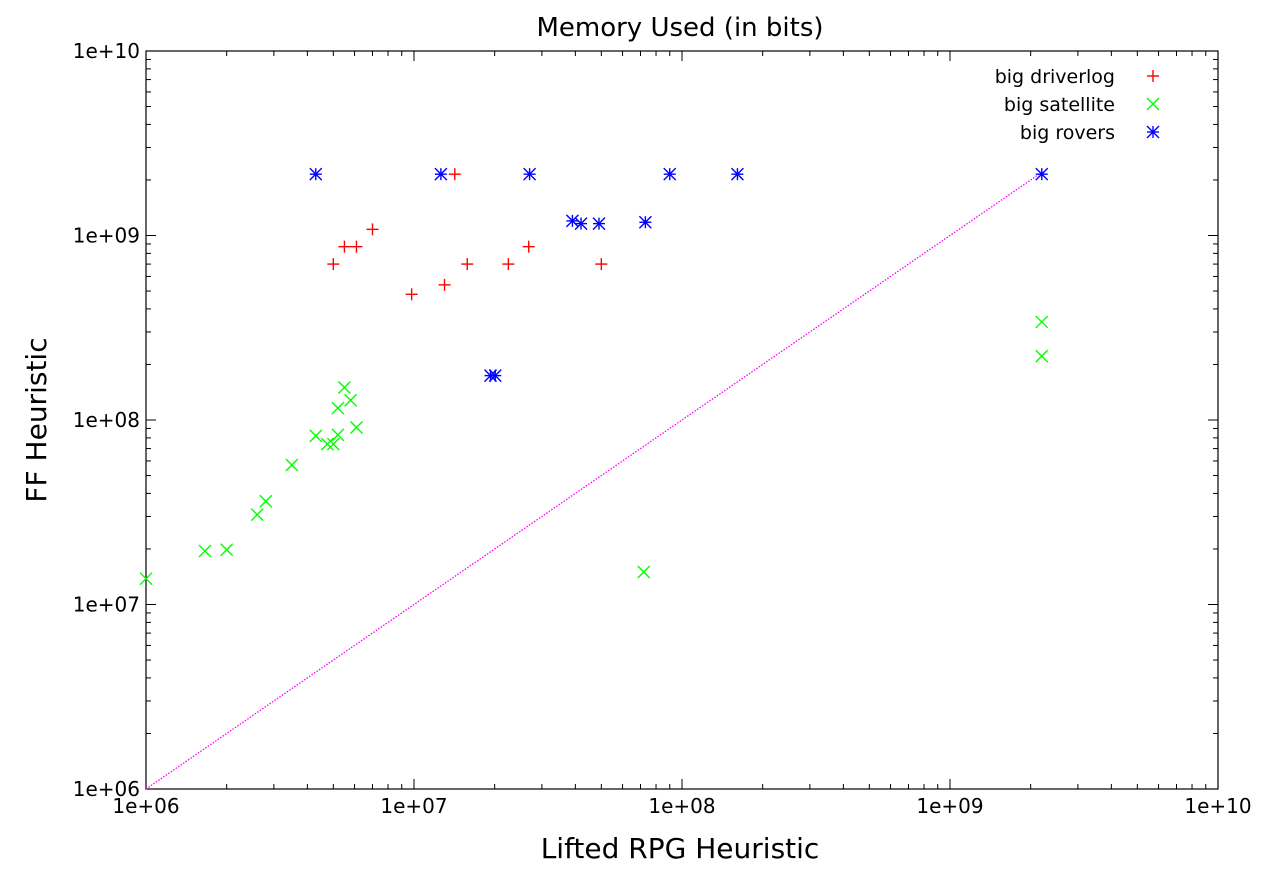  Describe the element at coordinates (1055, 77) in the screenshot. I see `legend-label-big-driverlog: big driverlog` at that location.